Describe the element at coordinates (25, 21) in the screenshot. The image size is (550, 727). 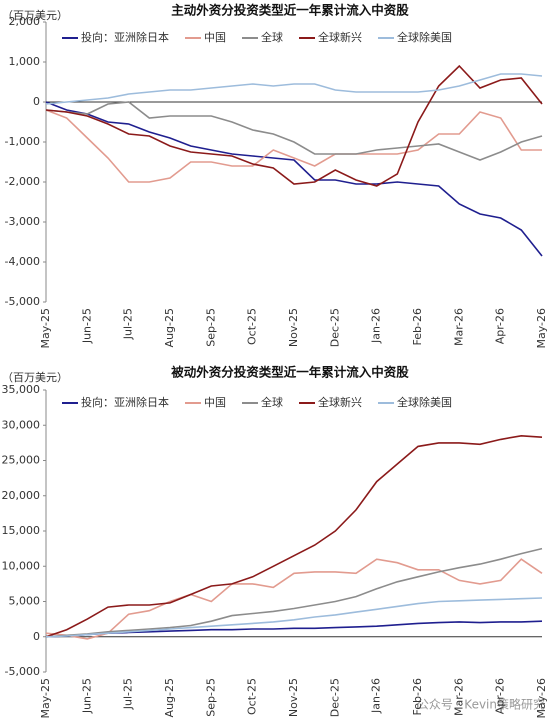
I see `y-tick-label: 2,000` at that location.